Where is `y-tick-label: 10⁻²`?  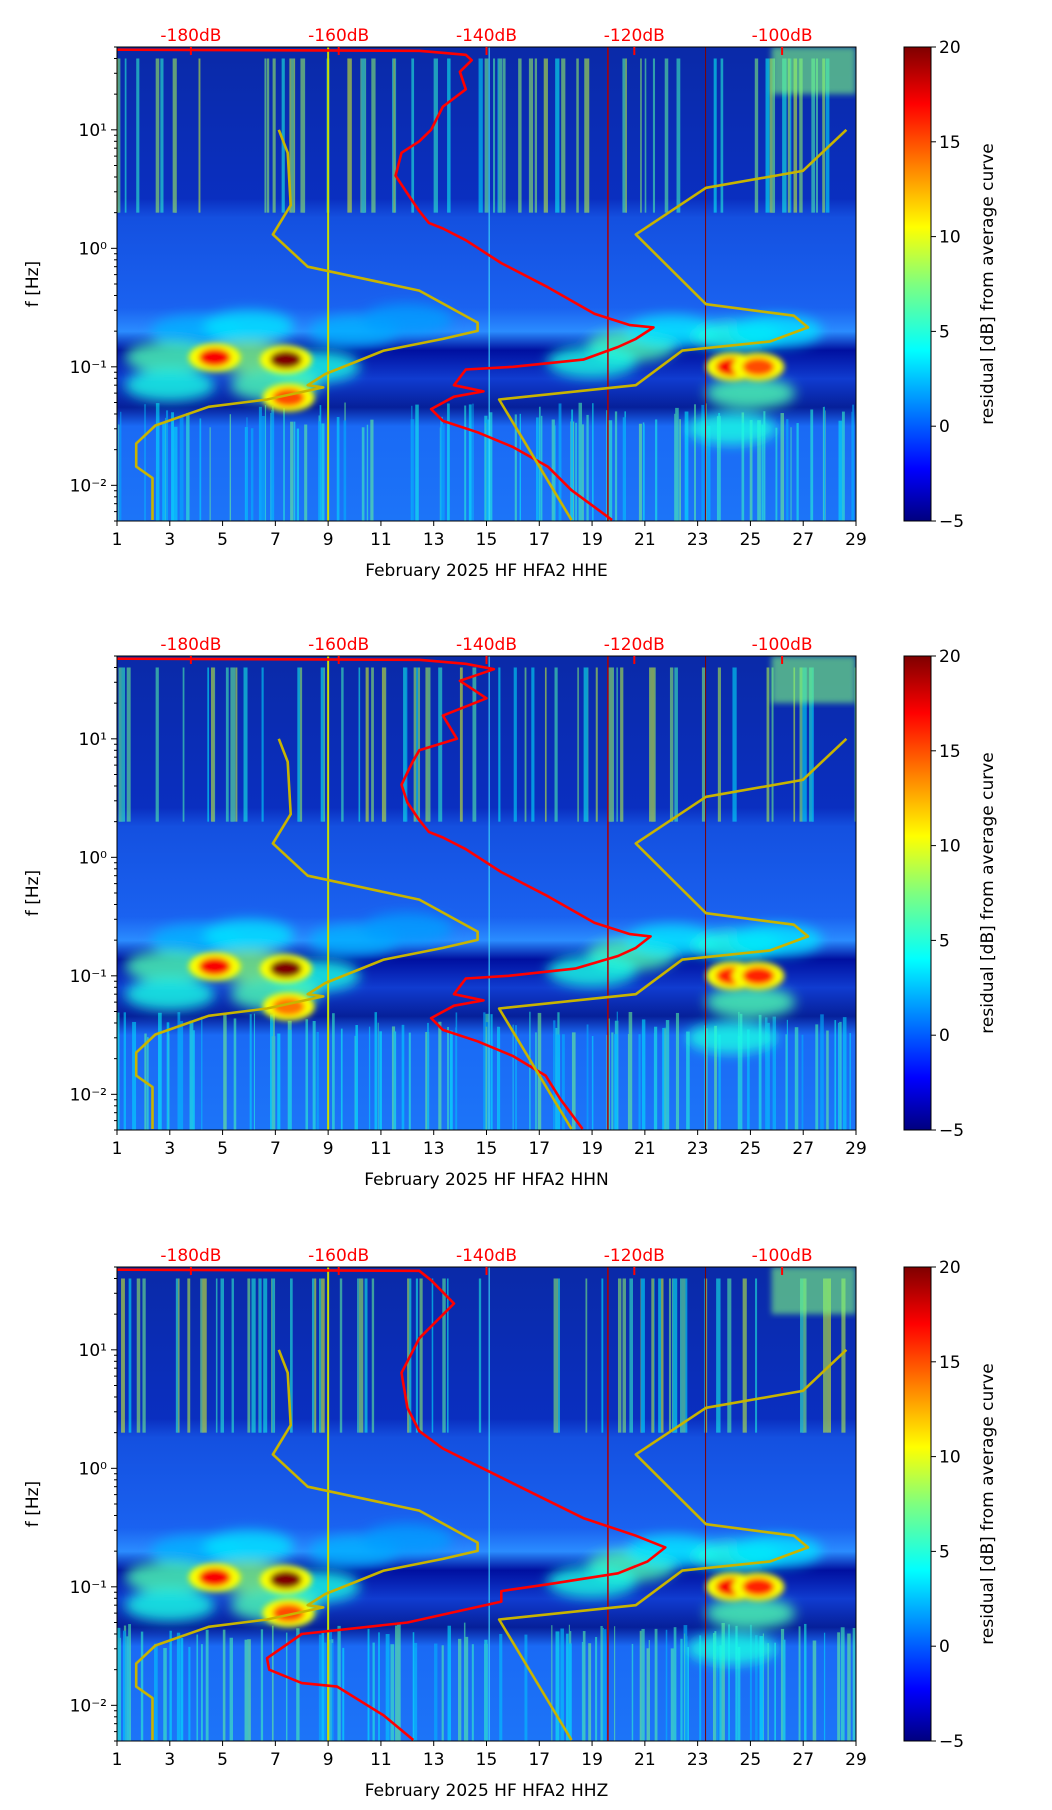 y-tick-label: 10⁻² is located at coordinates (88, 1706).